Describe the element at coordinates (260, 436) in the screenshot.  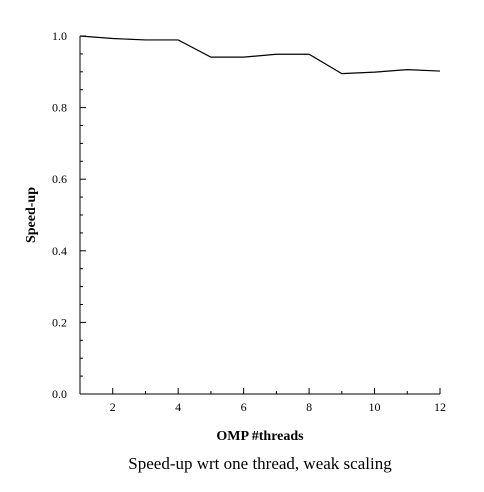
I see `x-axis-title: OMP #threads` at that location.